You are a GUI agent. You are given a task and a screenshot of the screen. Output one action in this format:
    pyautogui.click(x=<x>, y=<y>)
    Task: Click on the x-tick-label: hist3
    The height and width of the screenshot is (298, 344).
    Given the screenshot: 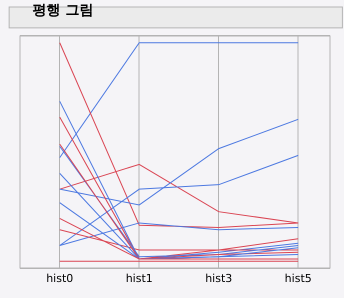 What is the action you would take?
    pyautogui.click(x=218, y=279)
    